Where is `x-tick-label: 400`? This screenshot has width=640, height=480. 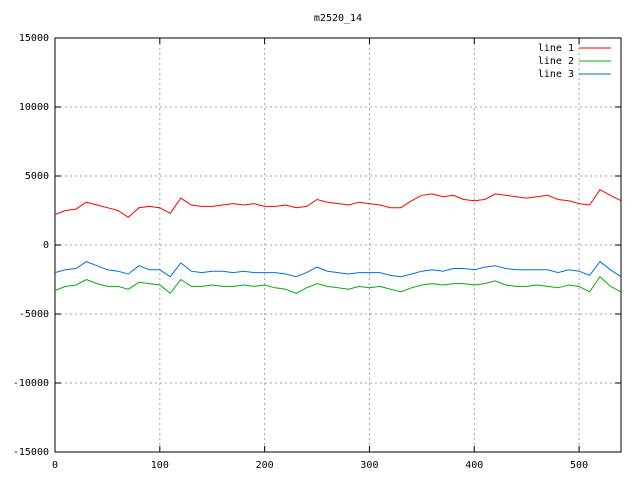
x-tick-label: 400 is located at coordinates (474, 465).